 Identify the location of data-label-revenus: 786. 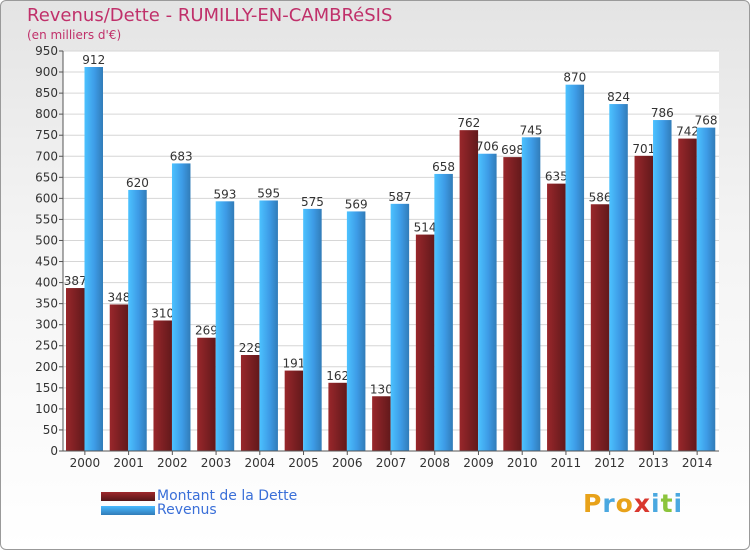
(662, 113).